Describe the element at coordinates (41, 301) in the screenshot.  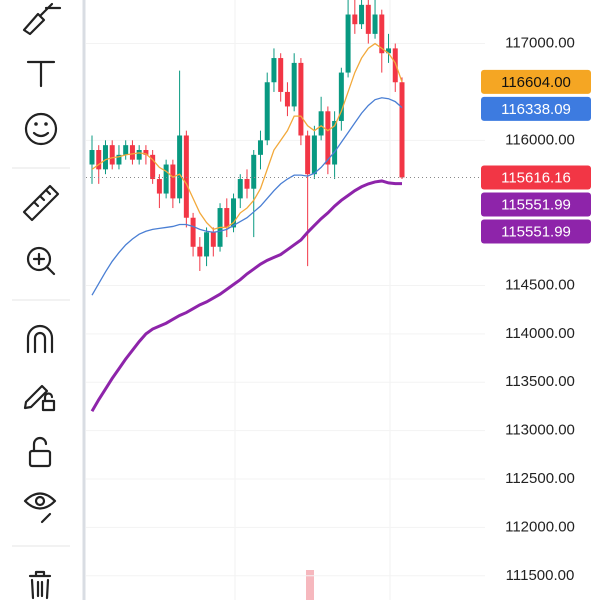
I see `toolbar` at that location.